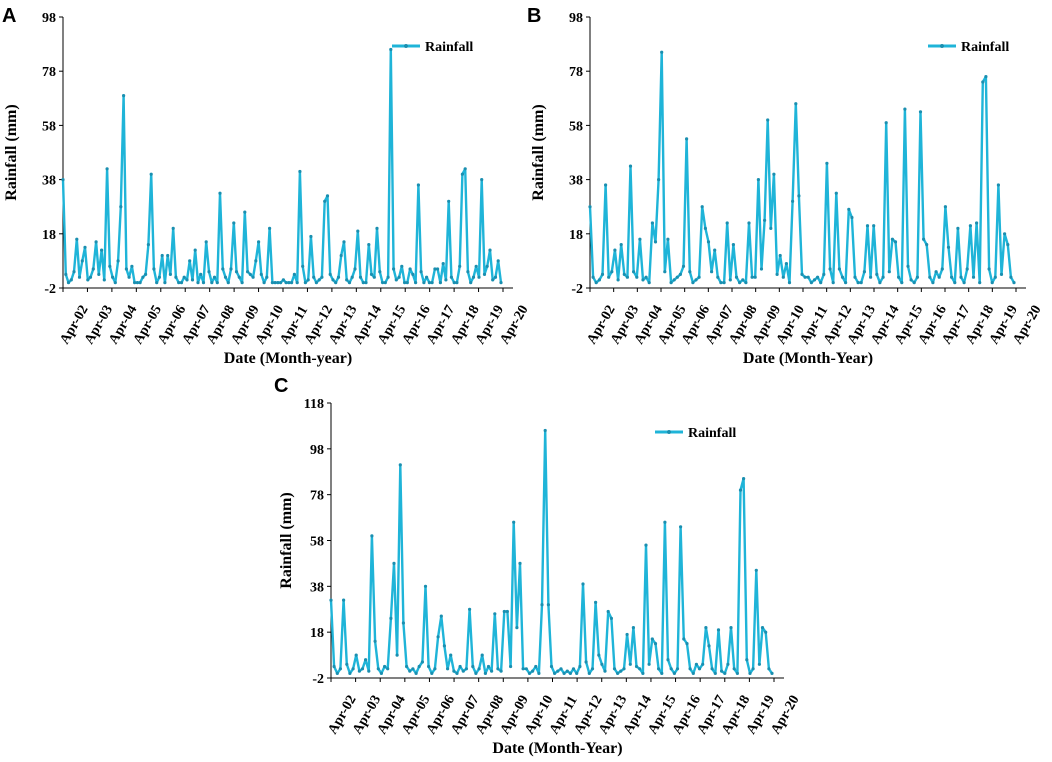 This screenshot has width=1052, height=762. Describe the element at coordinates (669, 432) in the screenshot. I see `legend-marker` at that location.